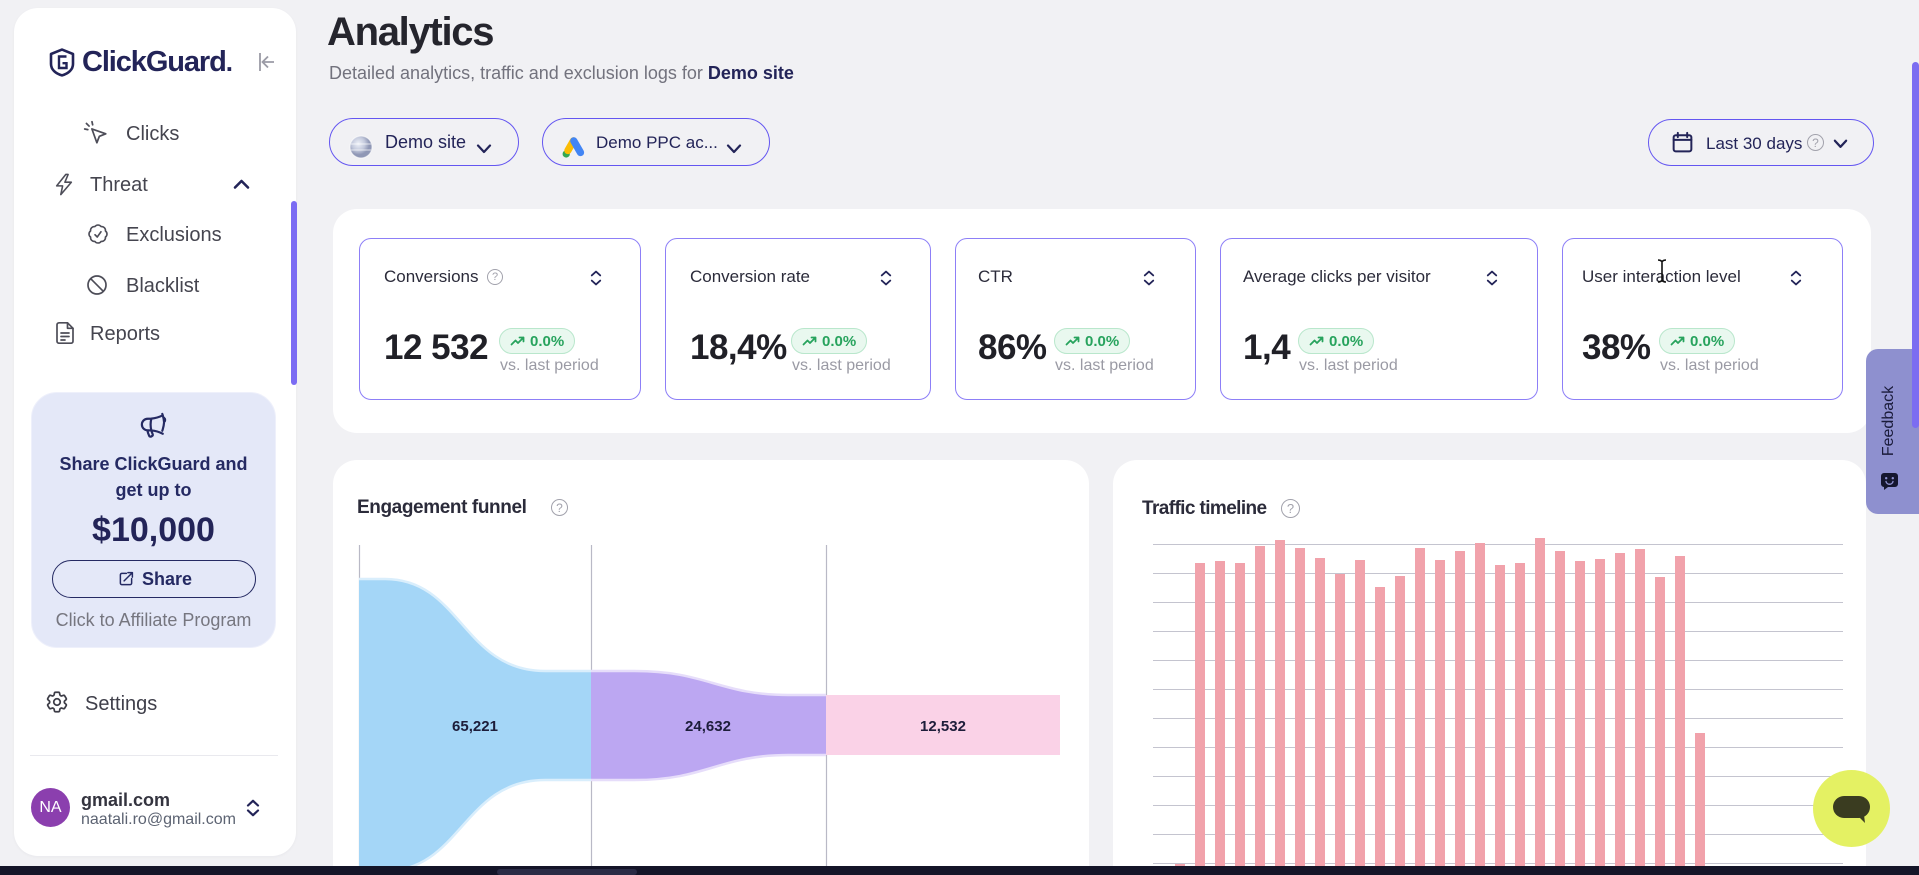 Image resolution: width=1919 pixels, height=875 pixels. I want to click on svg-text: 12,532, so click(943, 726).